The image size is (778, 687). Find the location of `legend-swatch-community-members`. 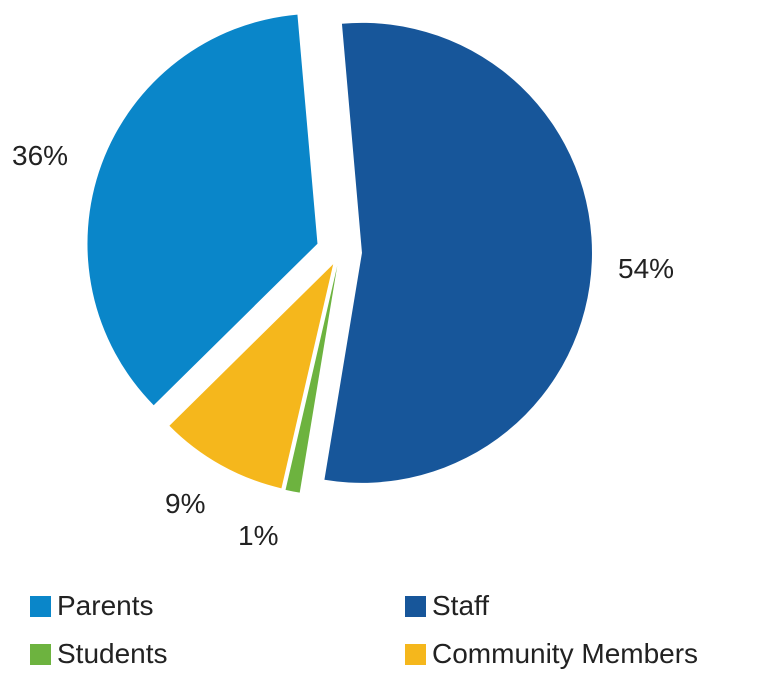

legend-swatch-community-members is located at coordinates (415, 654).